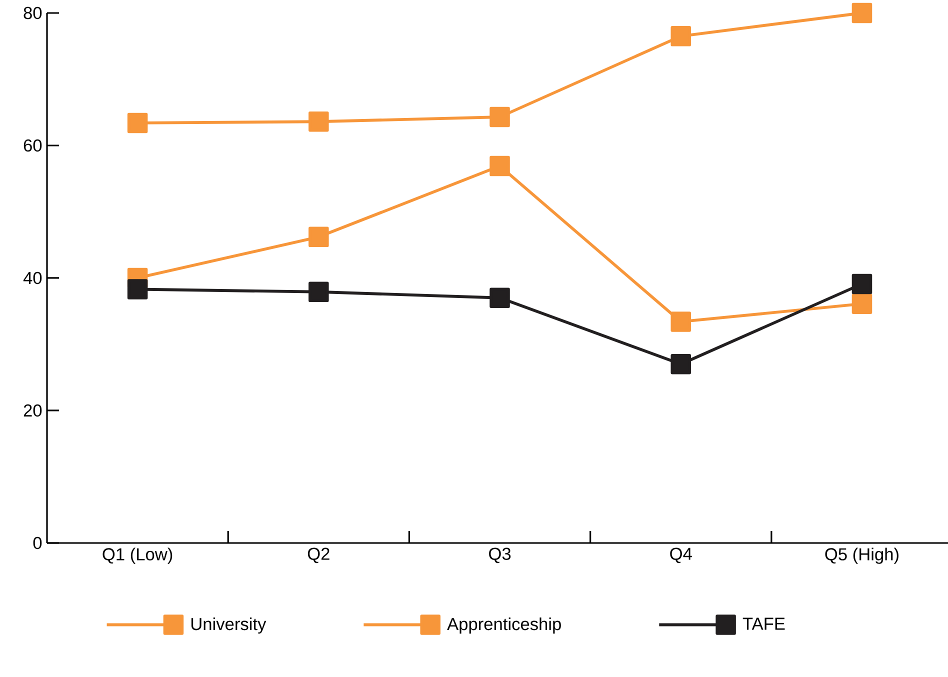  Describe the element at coordinates (681, 556) in the screenshot. I see `x-tick-label: Q4` at that location.